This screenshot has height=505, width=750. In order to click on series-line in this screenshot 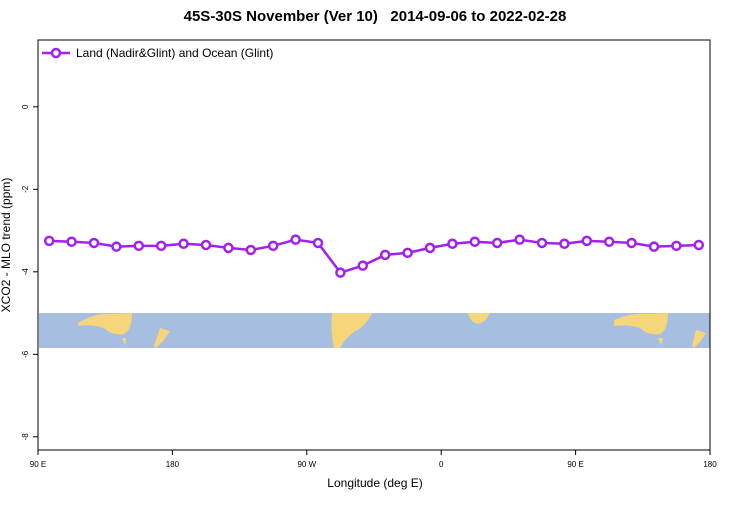, I will do `click(374, 256)`.